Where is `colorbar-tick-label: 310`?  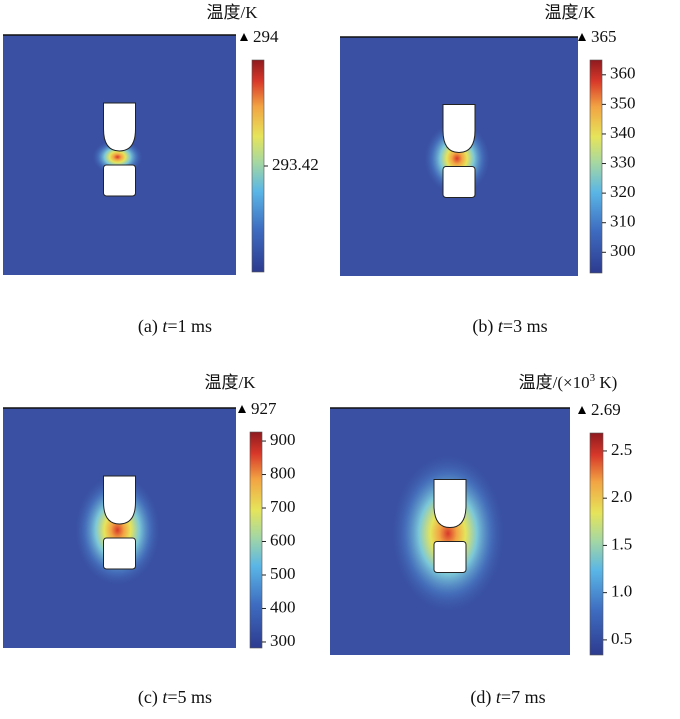
colorbar-tick-label: 310 is located at coordinates (623, 221).